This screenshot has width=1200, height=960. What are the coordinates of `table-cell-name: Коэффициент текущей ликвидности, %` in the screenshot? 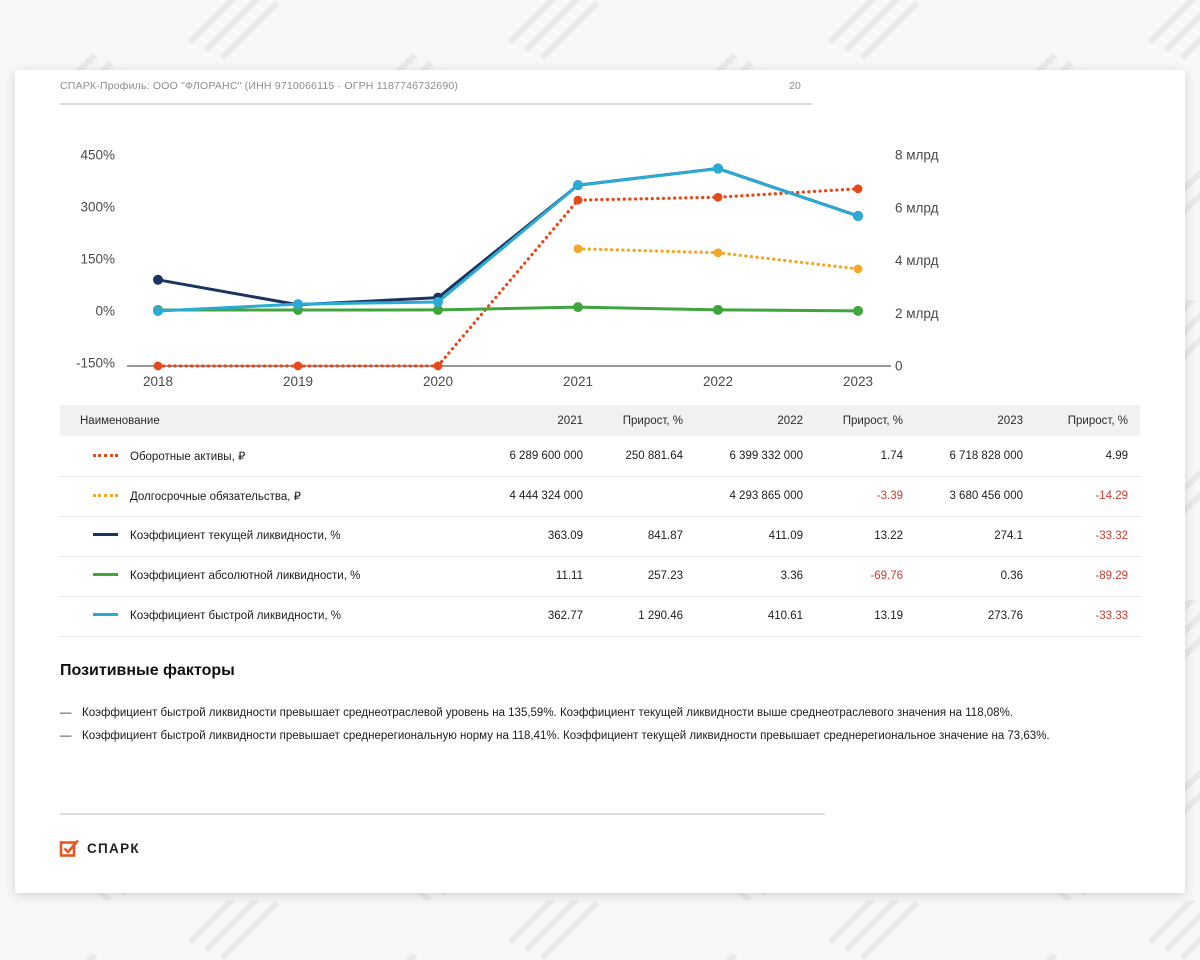 It's located at (235, 536).